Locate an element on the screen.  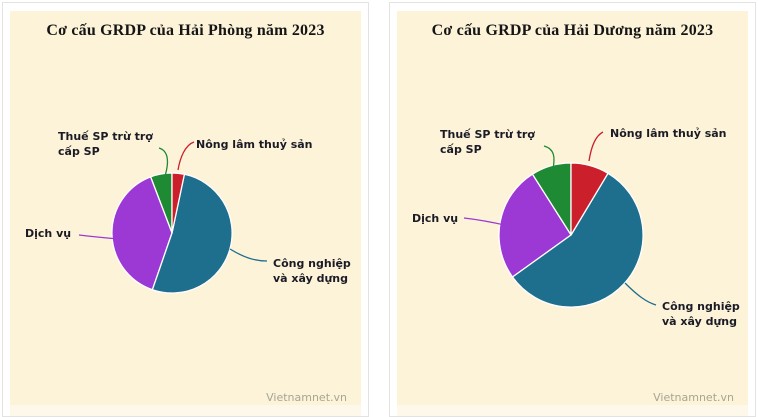
chart-title: Cơ cấu GRDP của Hải Phòng năm 2023 is located at coordinates (185, 30).